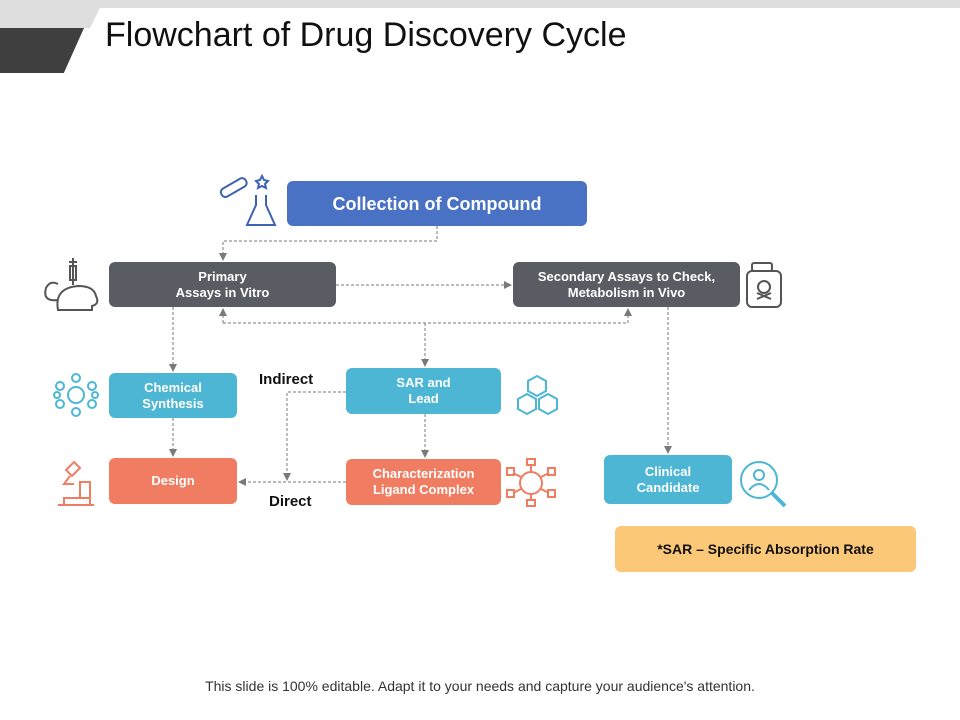  Describe the element at coordinates (537, 395) in the screenshot. I see `hexagons-icon` at that location.